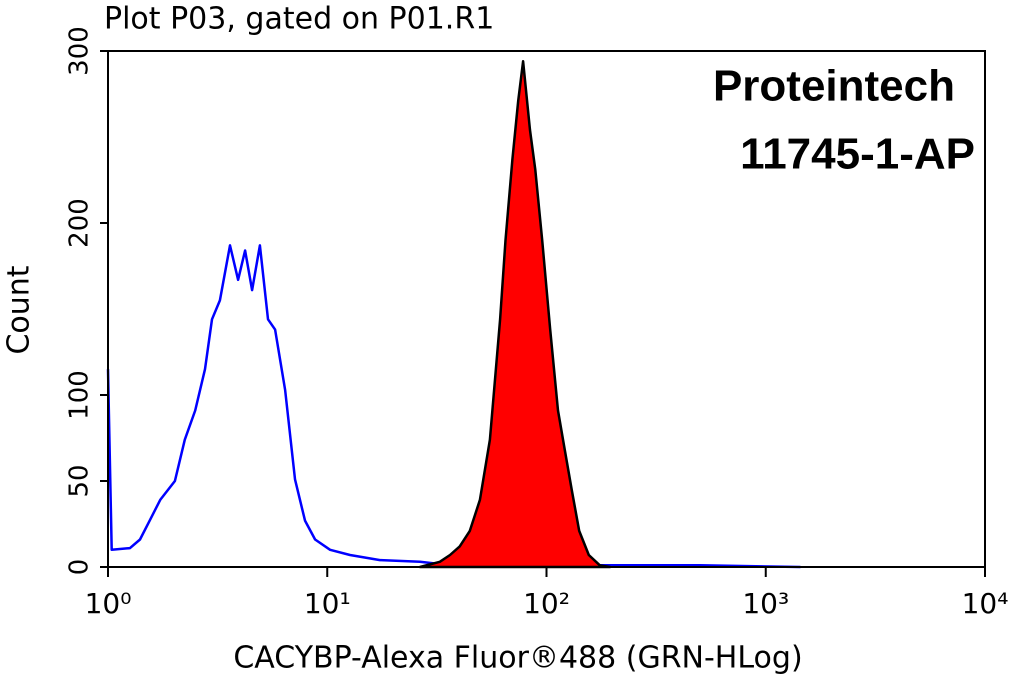 The image size is (1015, 683). Describe the element at coordinates (327, 603) in the screenshot. I see `x-tick-label: 10¹` at that location.